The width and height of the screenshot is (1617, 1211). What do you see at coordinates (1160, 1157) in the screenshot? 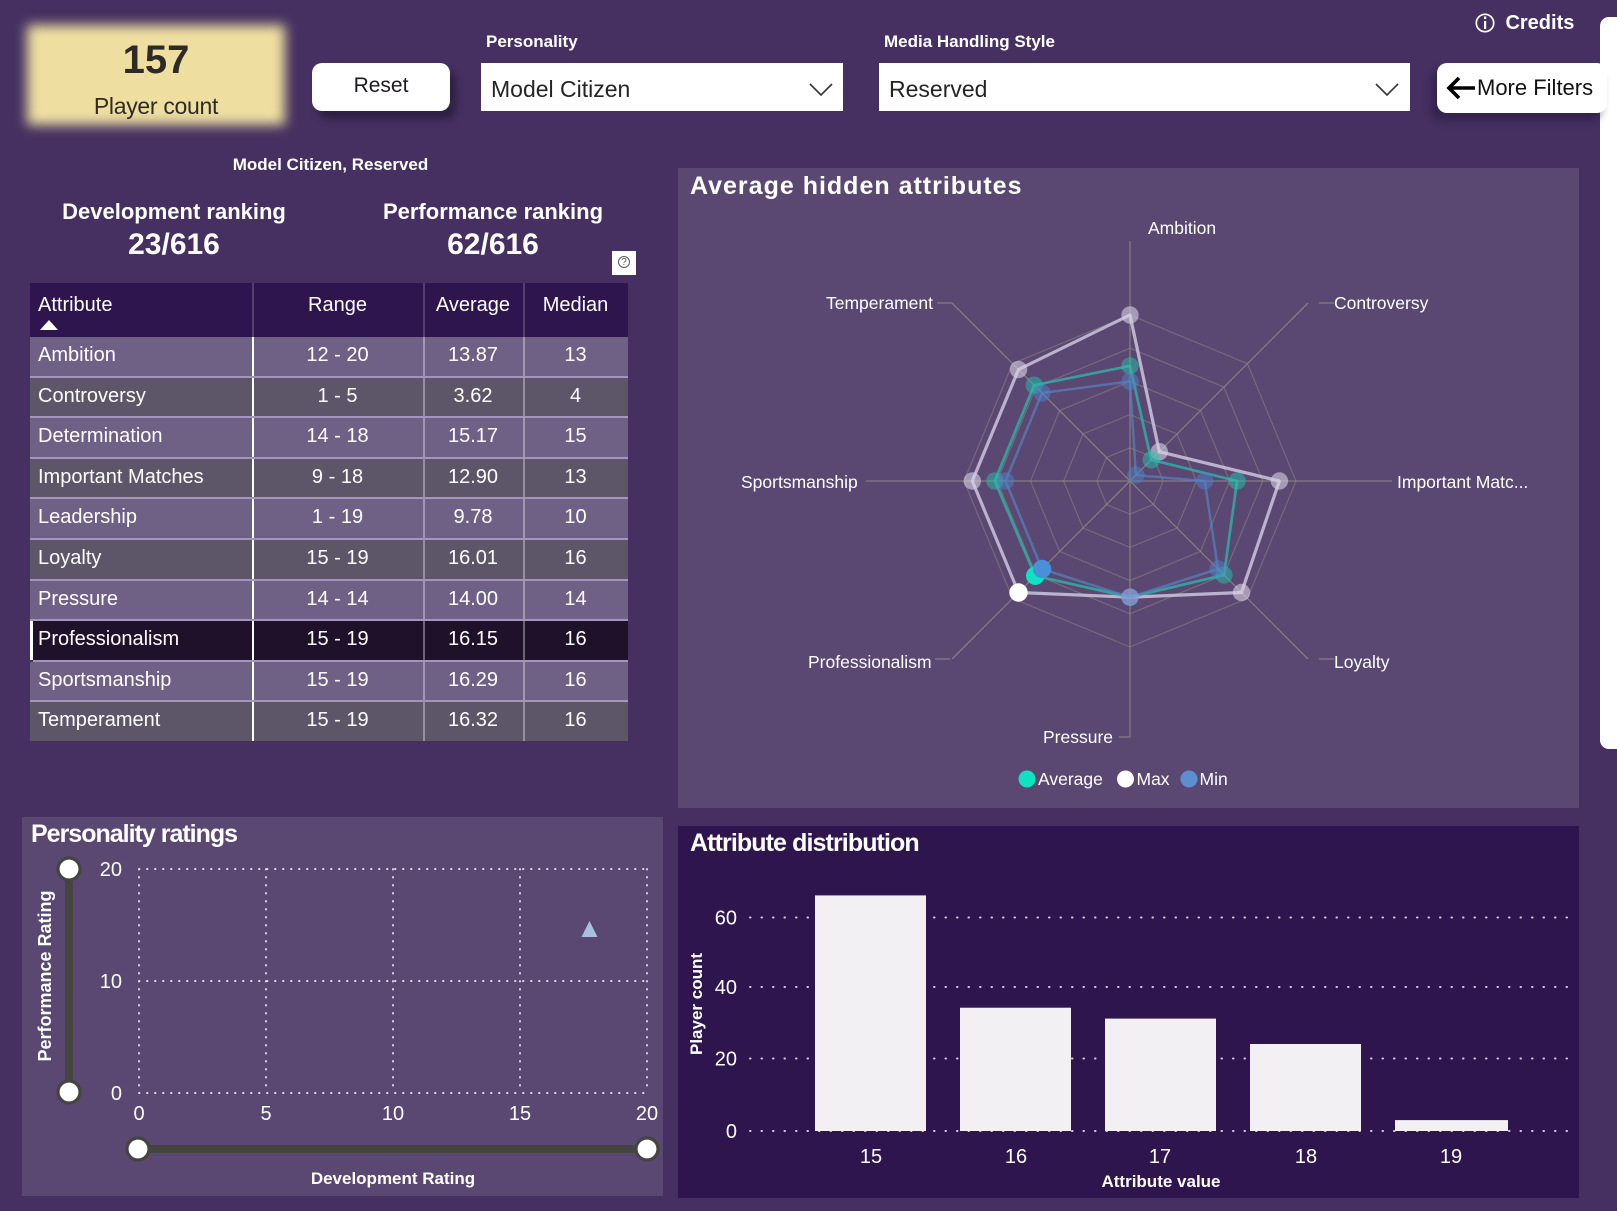
I see `svg-text: 17` at bounding box center [1160, 1157].